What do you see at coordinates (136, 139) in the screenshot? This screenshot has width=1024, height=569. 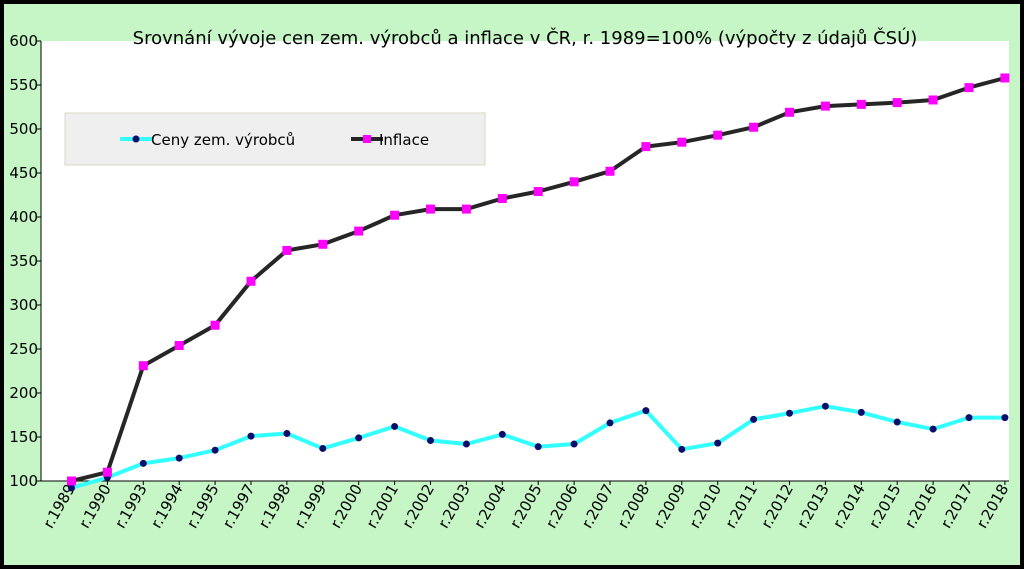 I see `legend-marker-ceny` at bounding box center [136, 139].